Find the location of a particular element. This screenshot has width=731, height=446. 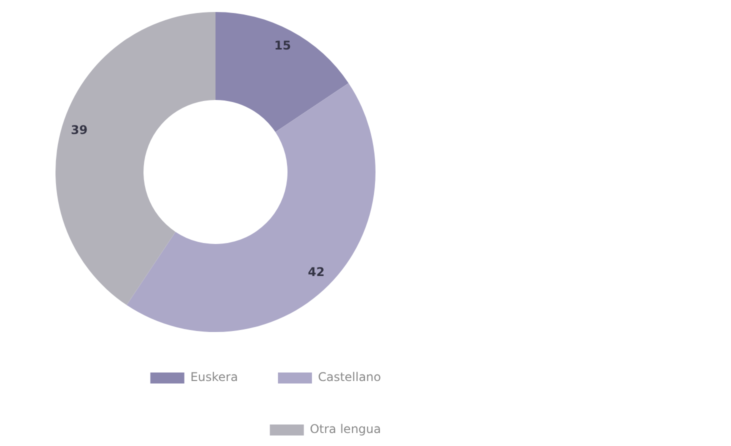

data-label: 15 is located at coordinates (282, 45).